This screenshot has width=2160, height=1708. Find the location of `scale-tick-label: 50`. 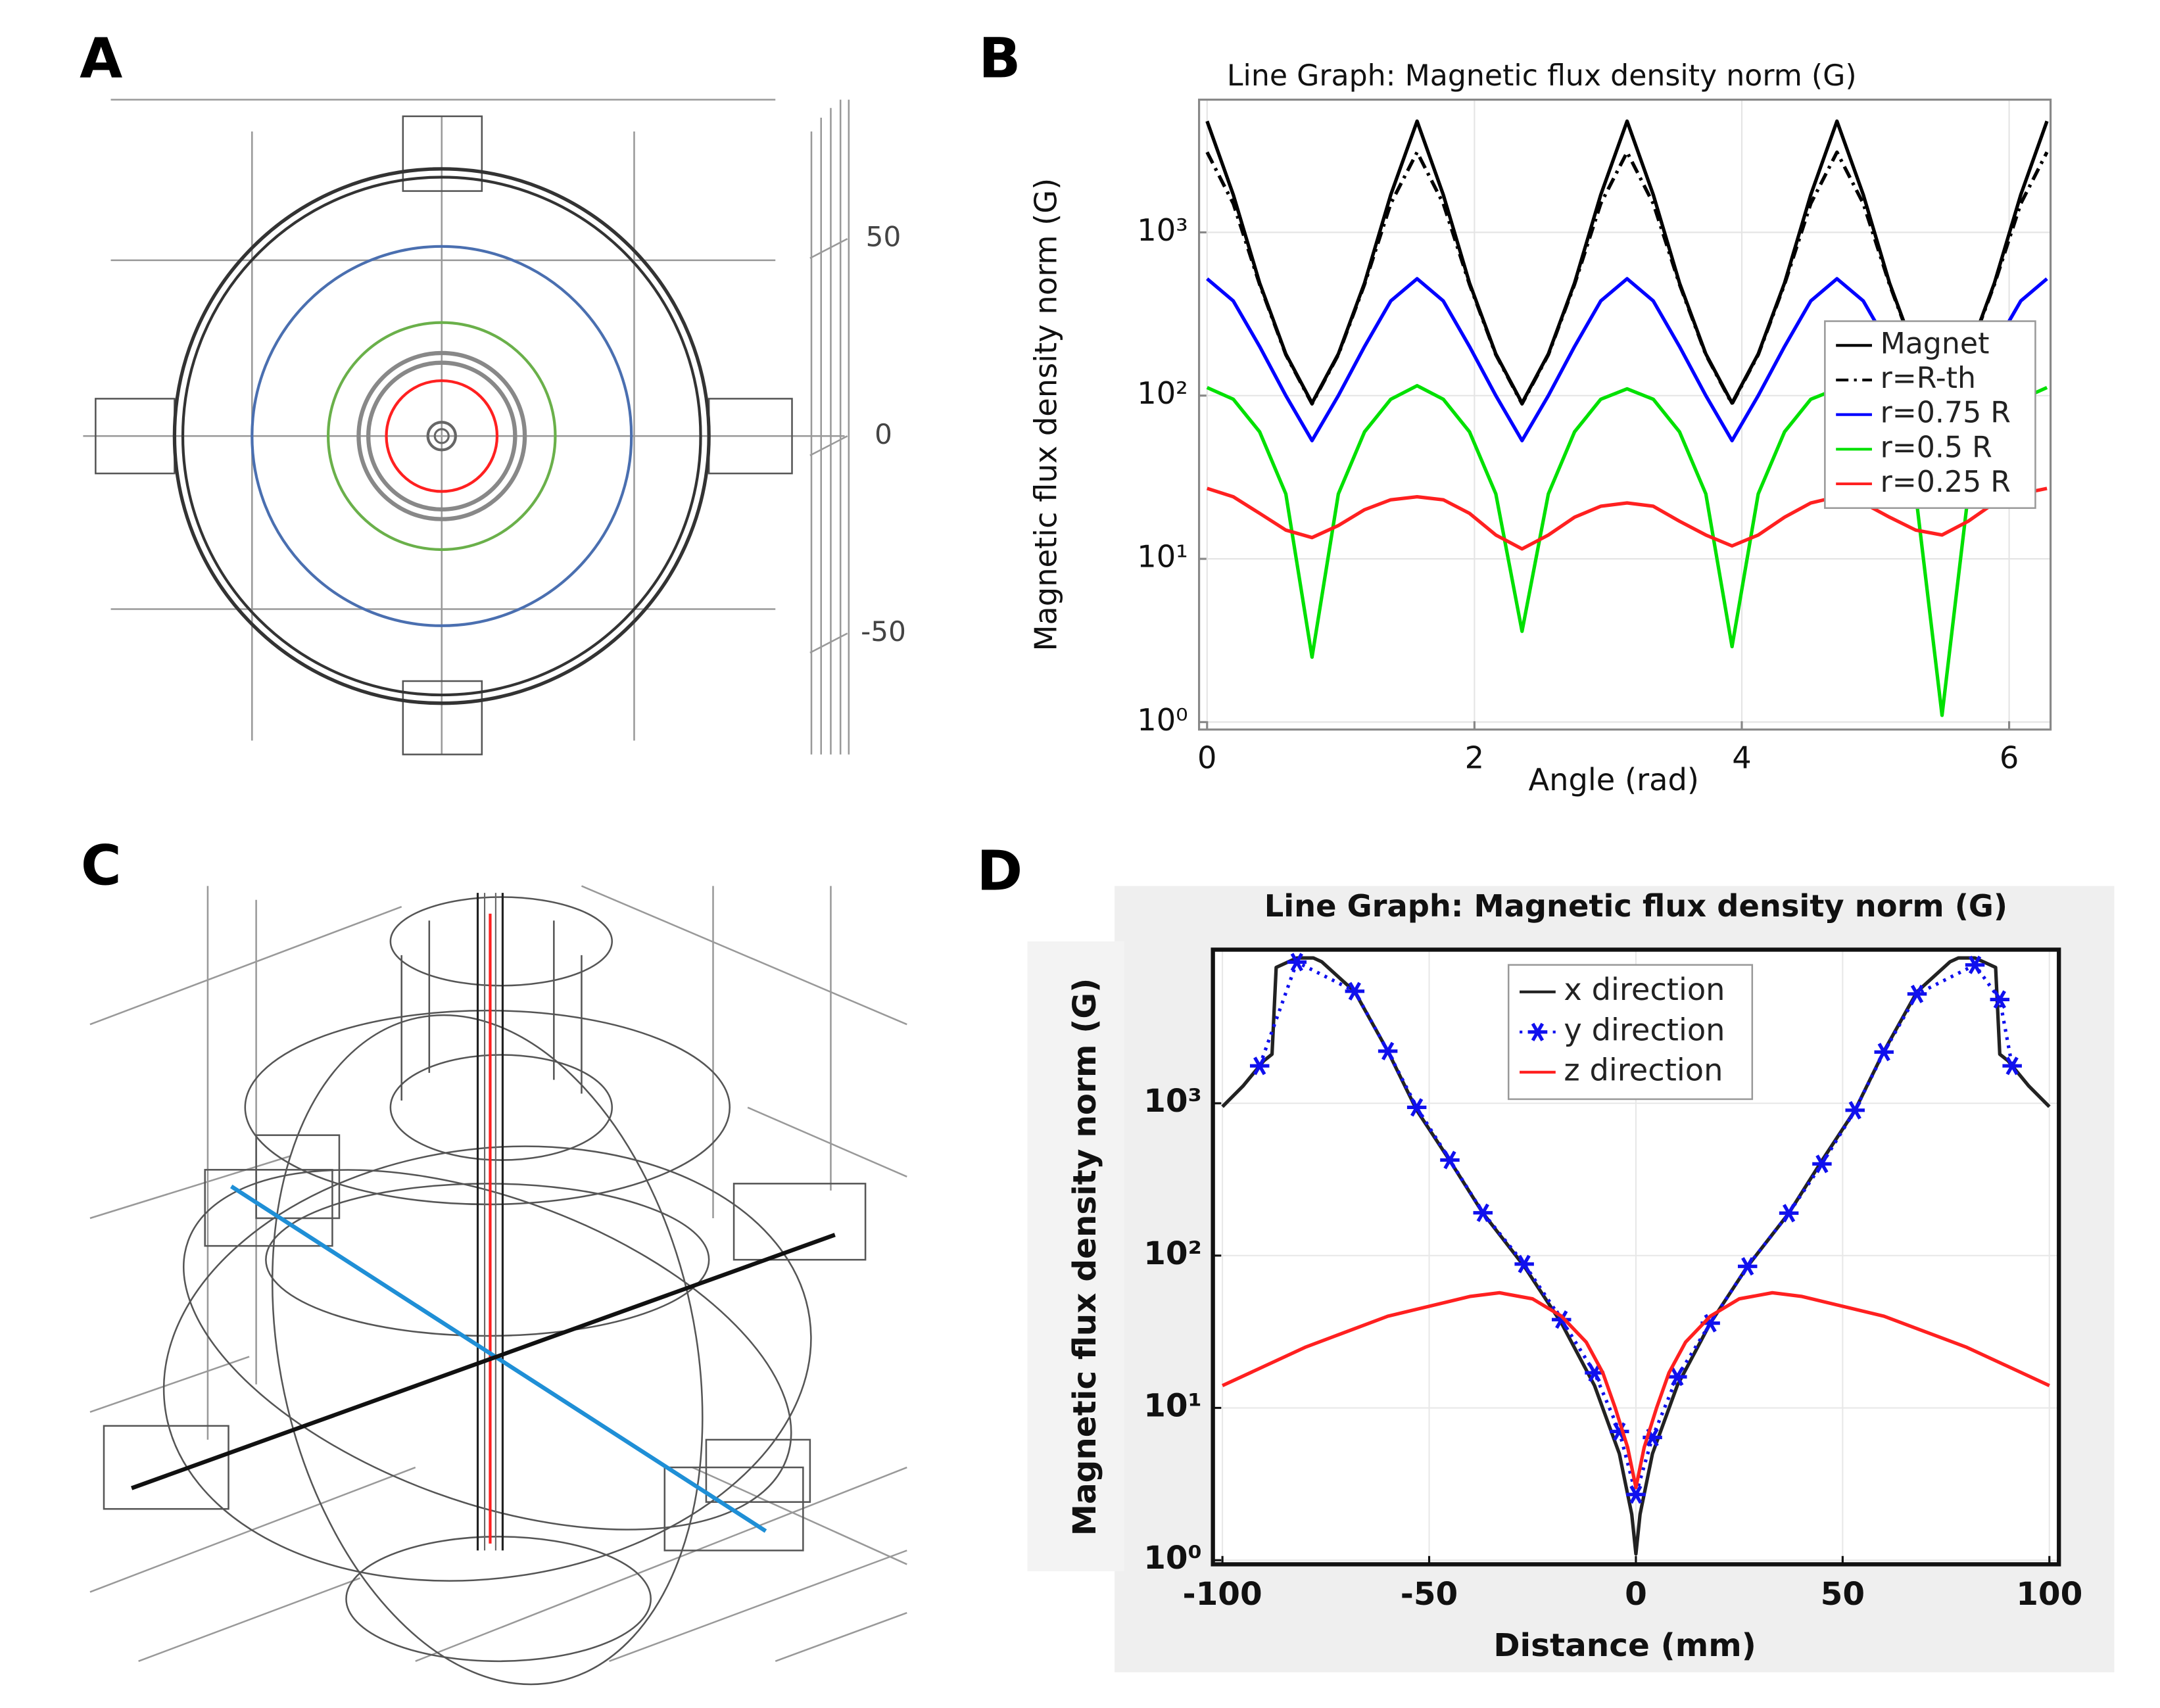

scale-tick-label: 50 is located at coordinates (883, 237).